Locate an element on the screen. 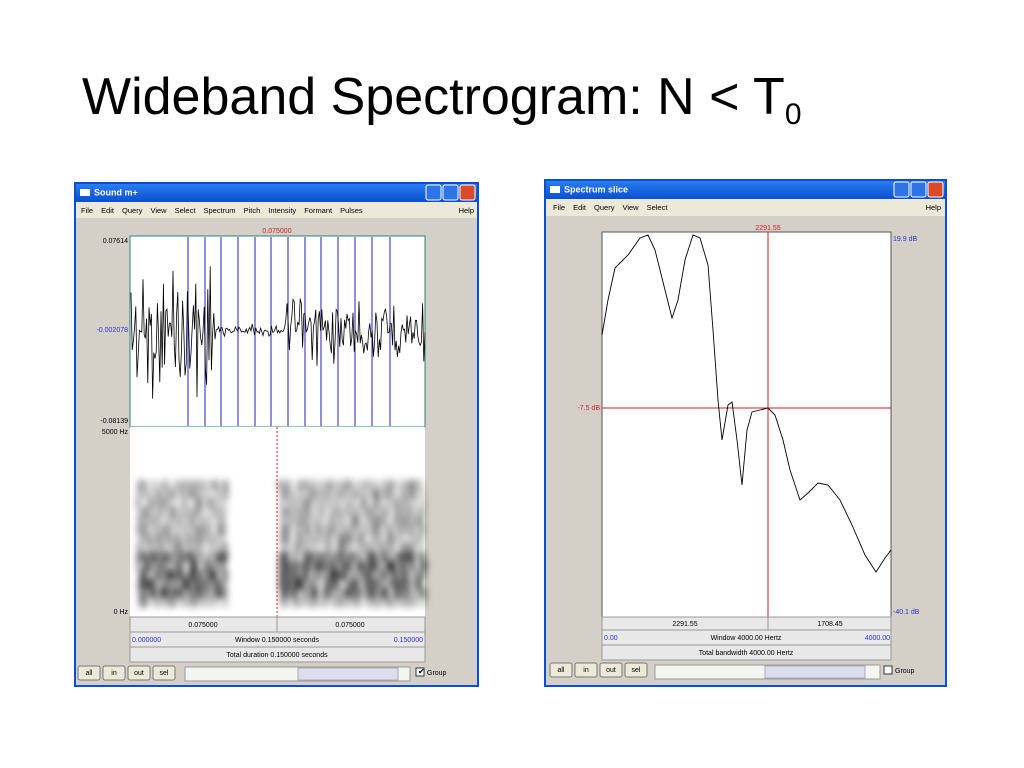 The image size is (1024, 768). menu-item: Formant is located at coordinates (318, 210).